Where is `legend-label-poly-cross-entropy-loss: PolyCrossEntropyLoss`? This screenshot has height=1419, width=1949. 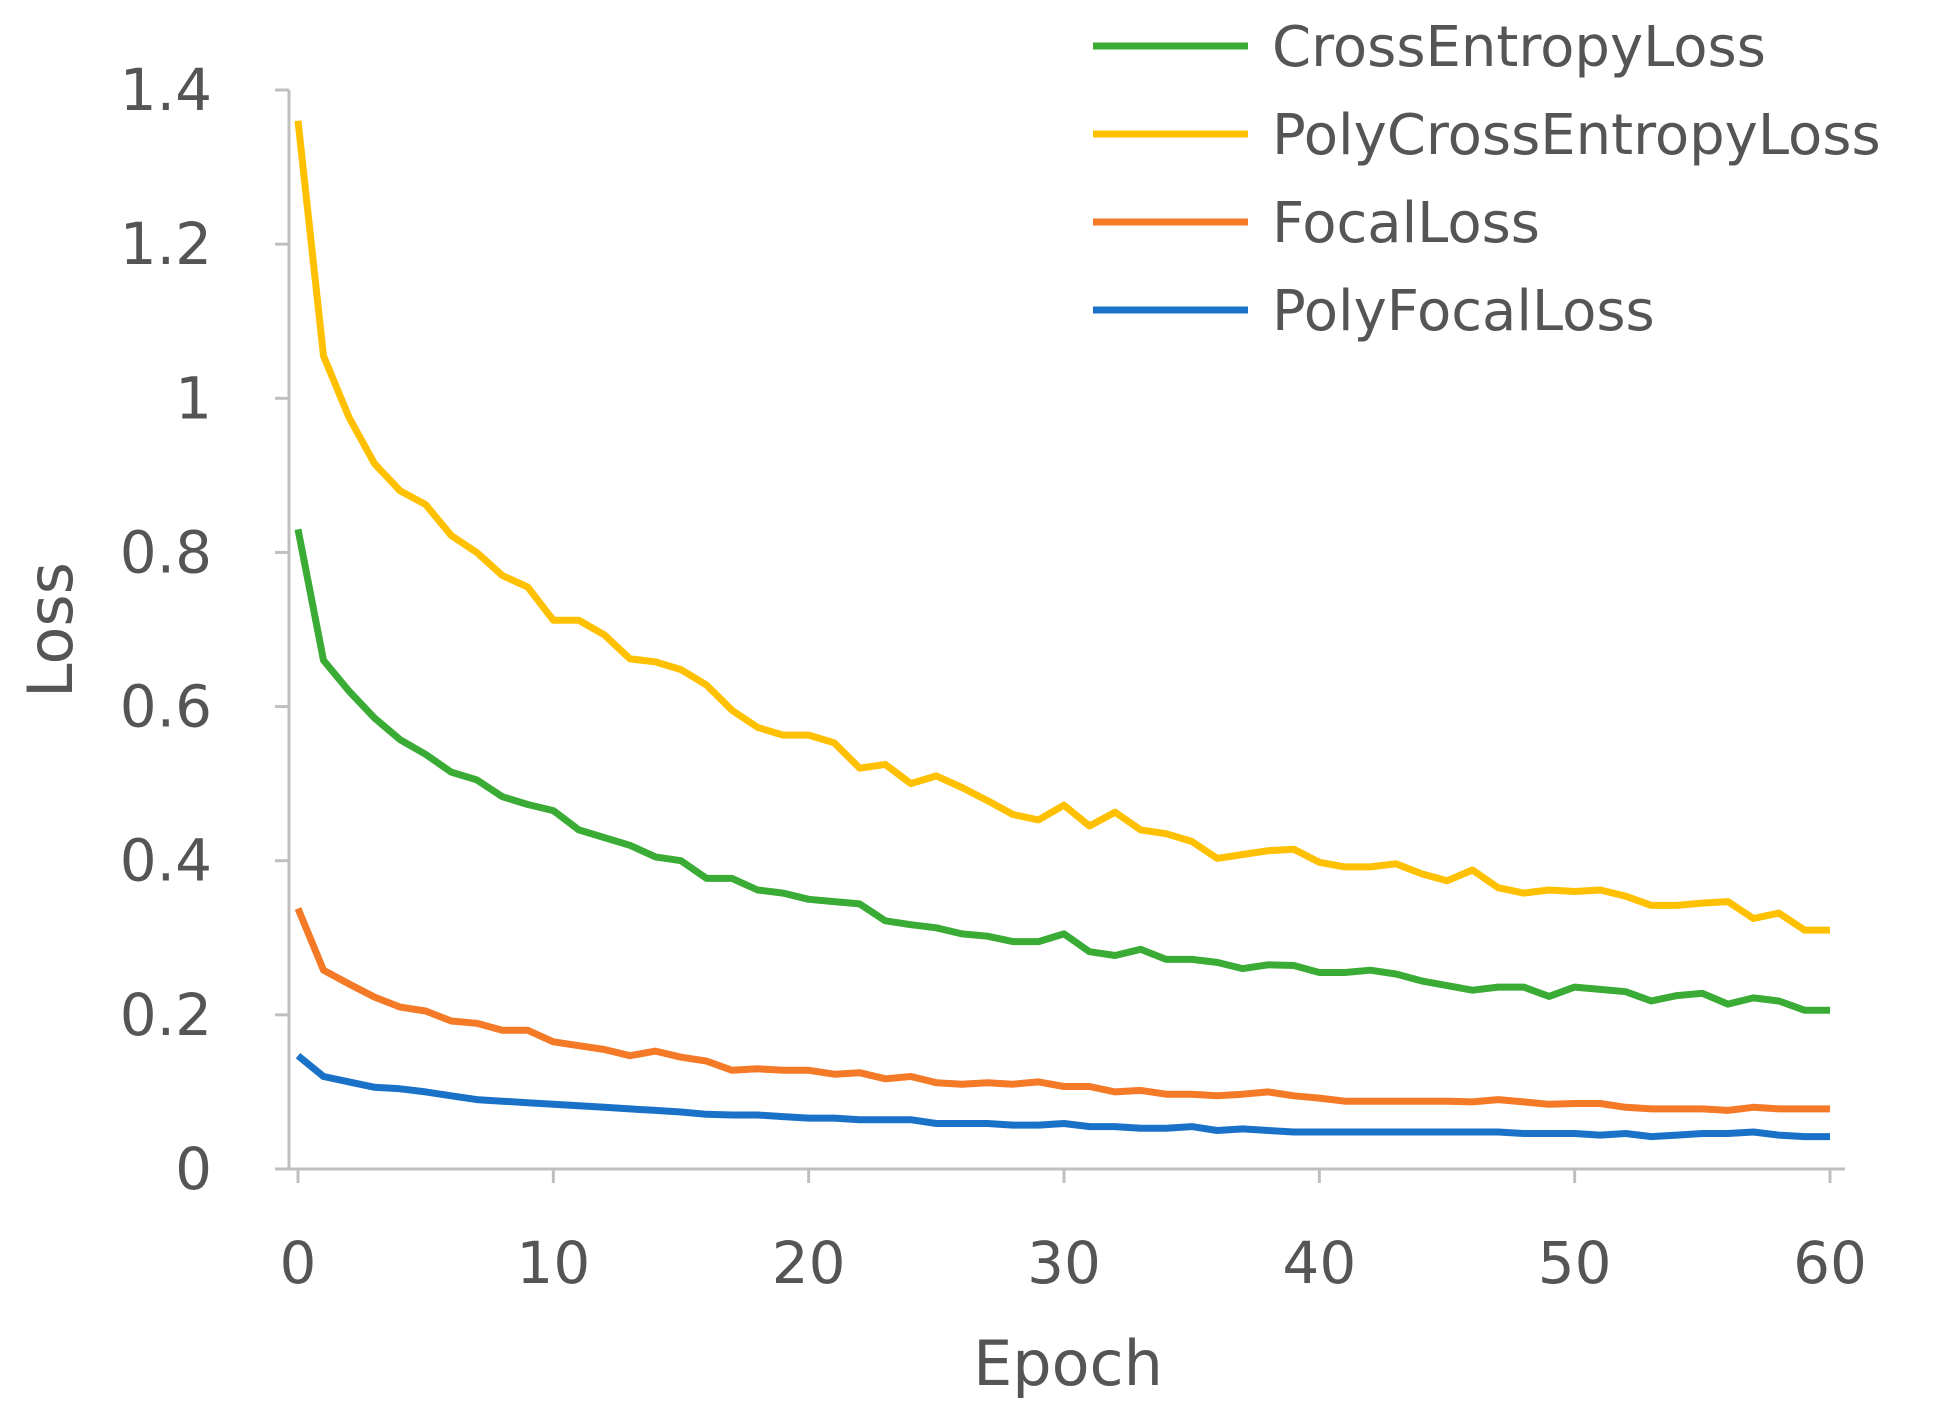
legend-label-poly-cross-entropy-loss: PolyCrossEntropyLoss is located at coordinates (1576, 135).